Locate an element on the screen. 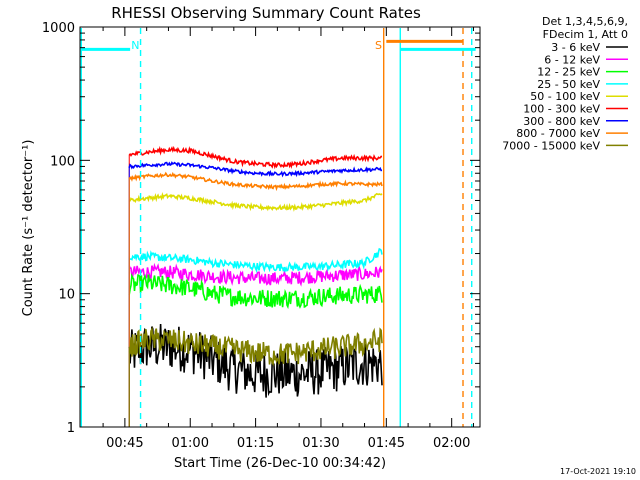 This screenshot has width=640, height=480. chart-title: RHESSI Observing Summary Count Rates is located at coordinates (266, 13).